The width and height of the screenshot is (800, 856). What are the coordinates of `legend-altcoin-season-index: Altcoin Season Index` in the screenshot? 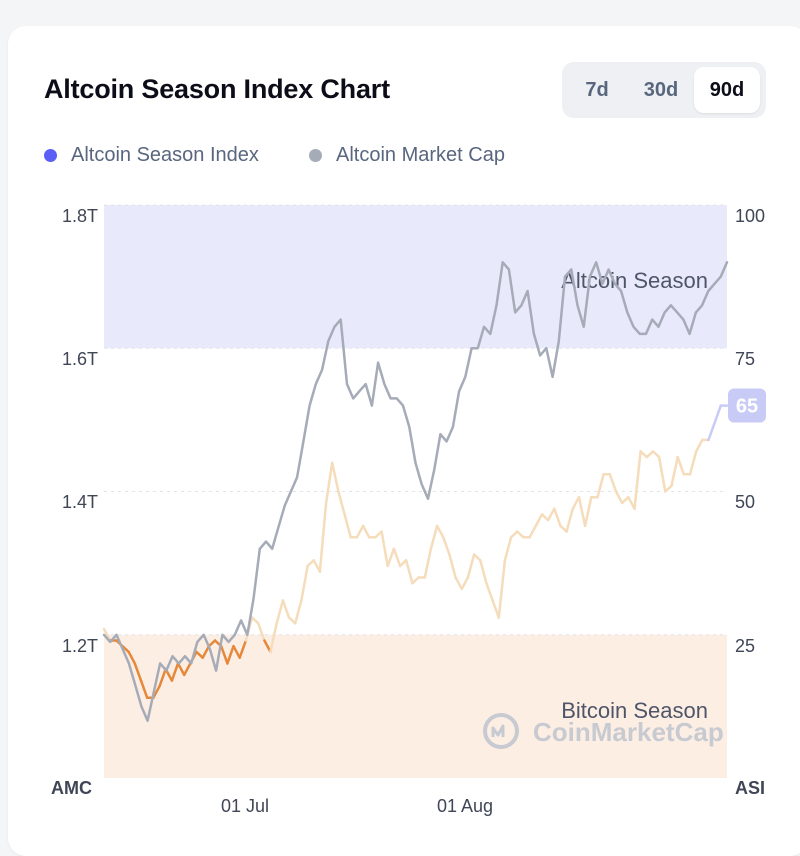 It's located at (151, 155).